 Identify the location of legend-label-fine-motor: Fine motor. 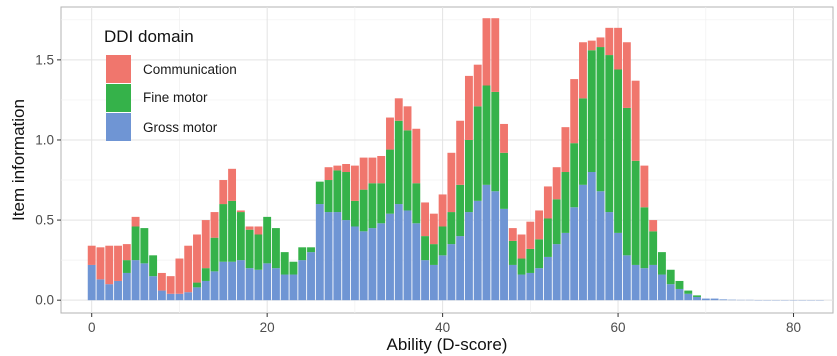
(175, 97).